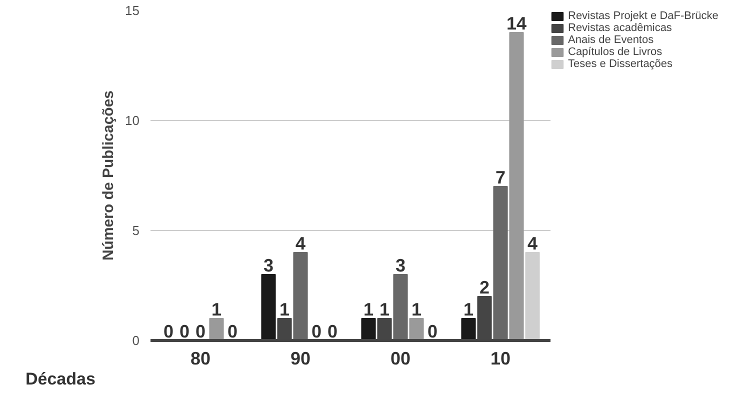 This screenshot has height=406, width=738. What do you see at coordinates (516, 24) in the screenshot?
I see `data-label: 14` at bounding box center [516, 24].